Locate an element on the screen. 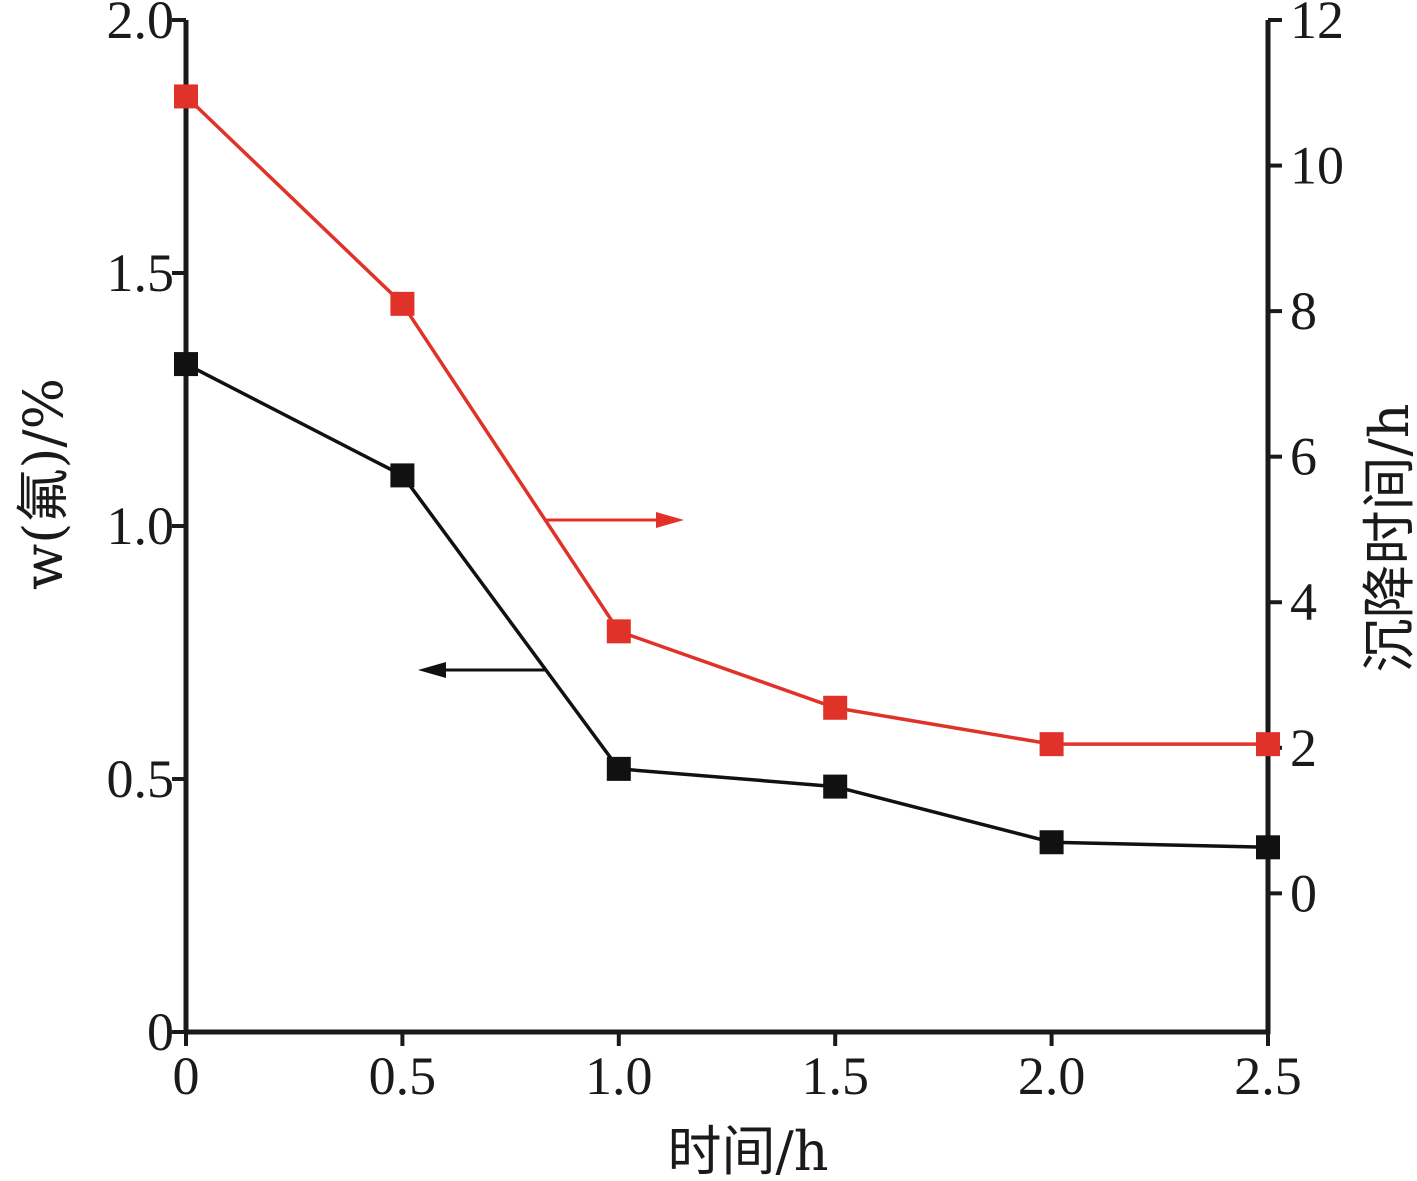  left-axis-arrow is located at coordinates (481, 670).